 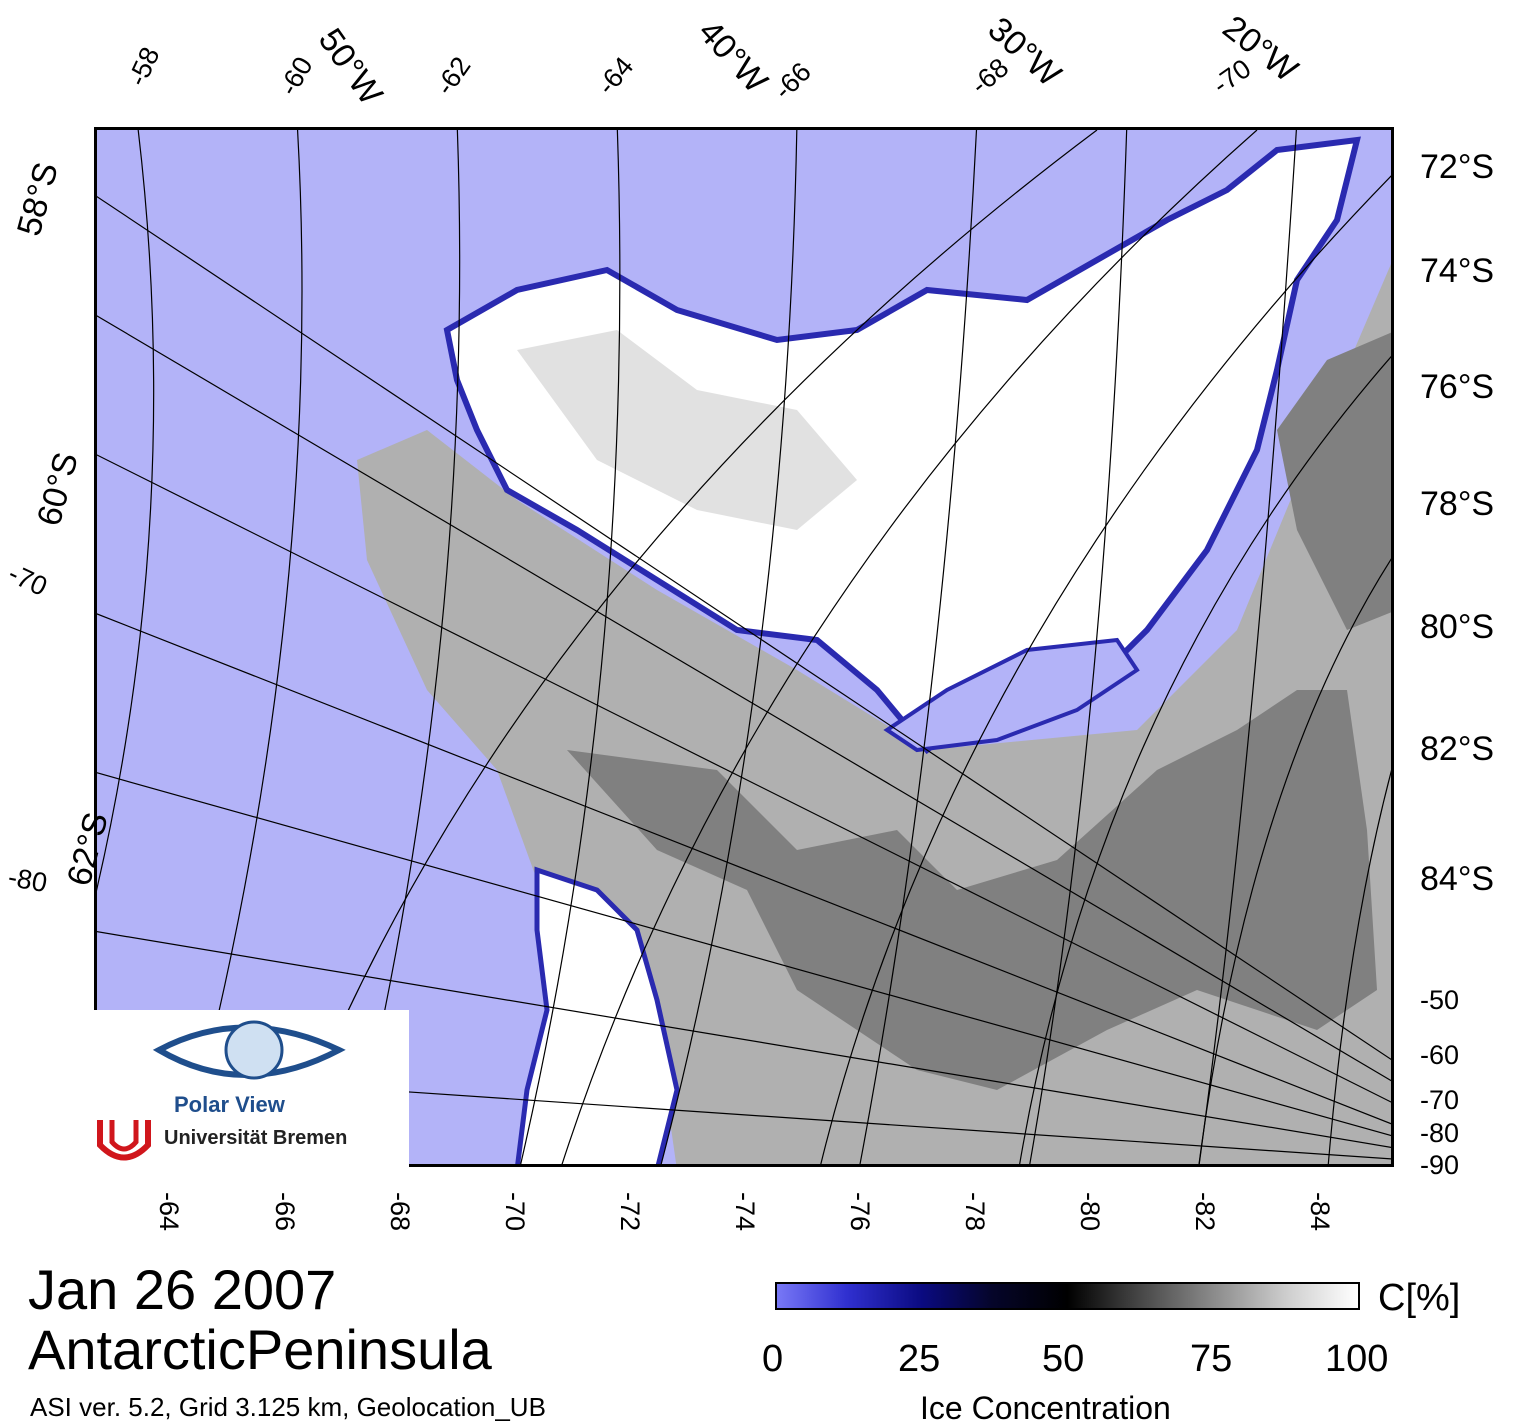 I want to click on lon-tick: -66, so click(x=285, y=1212).